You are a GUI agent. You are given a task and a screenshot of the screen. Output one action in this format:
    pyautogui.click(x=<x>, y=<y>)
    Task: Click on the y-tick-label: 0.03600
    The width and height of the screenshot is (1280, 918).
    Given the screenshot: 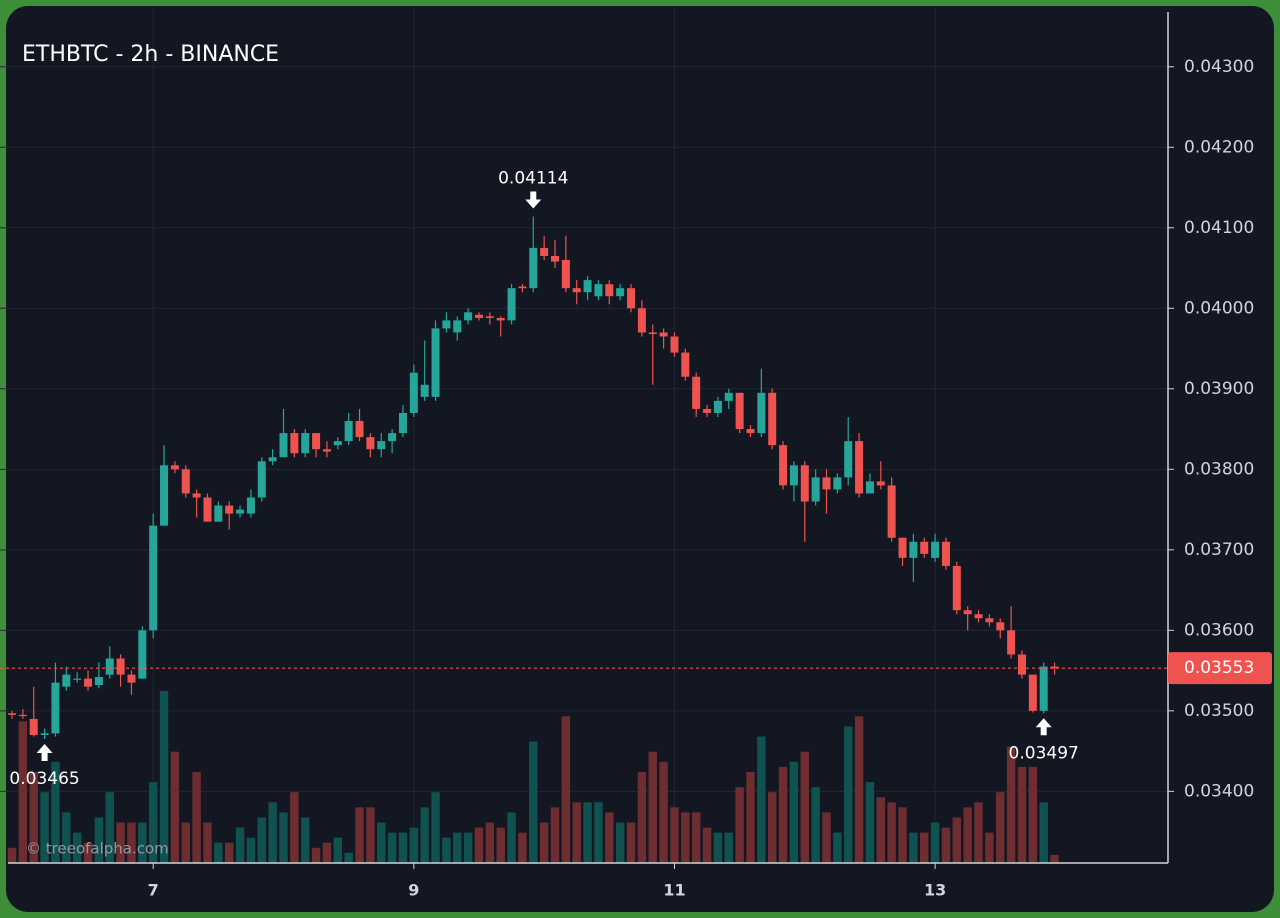 What is the action you would take?
    pyautogui.click(x=1219, y=630)
    